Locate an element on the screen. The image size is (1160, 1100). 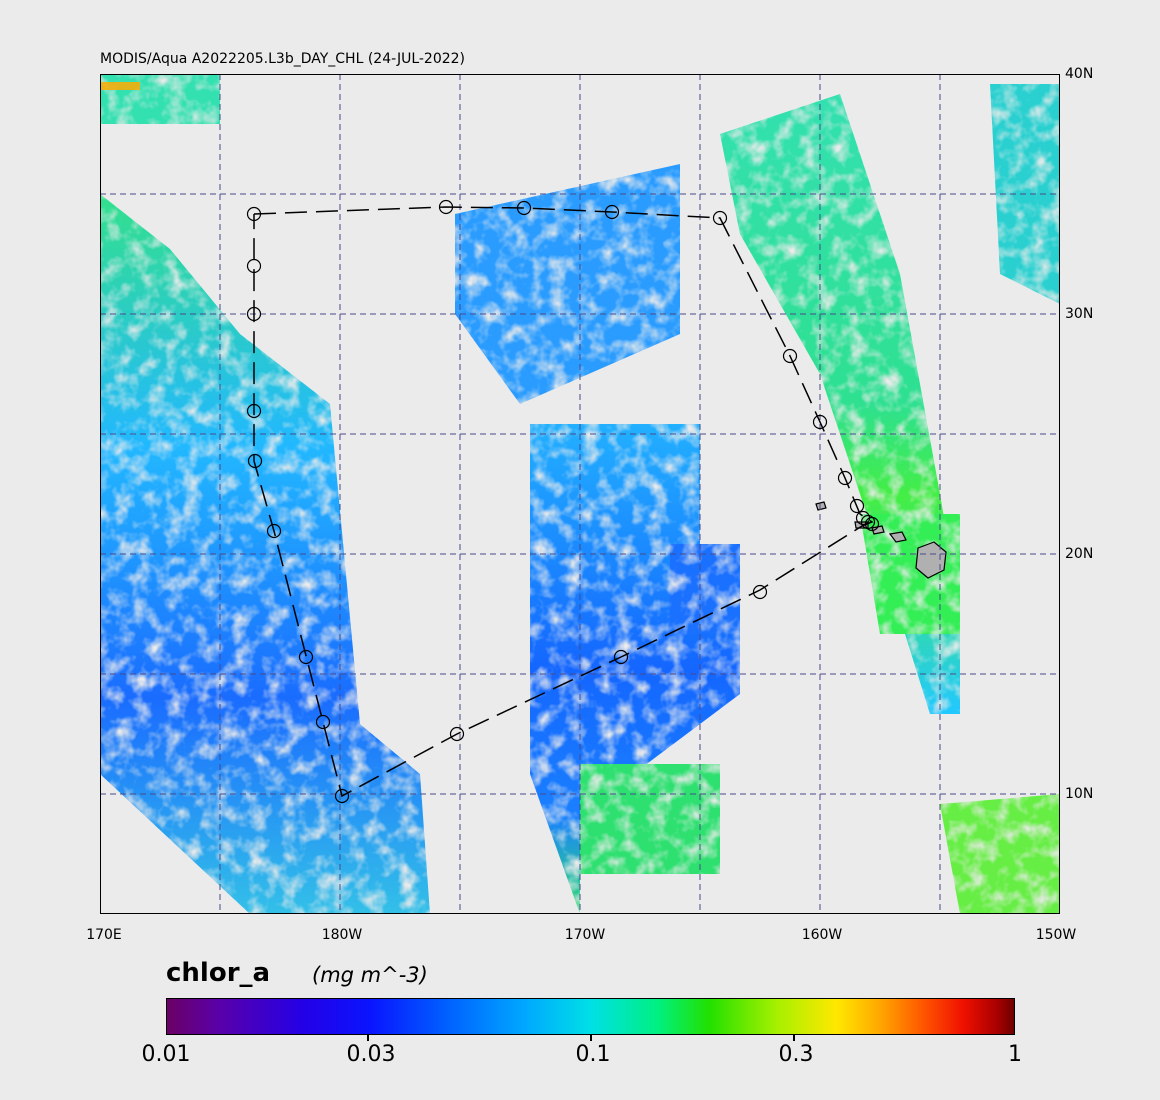
lon-label-170w: 170W is located at coordinates (585, 935).